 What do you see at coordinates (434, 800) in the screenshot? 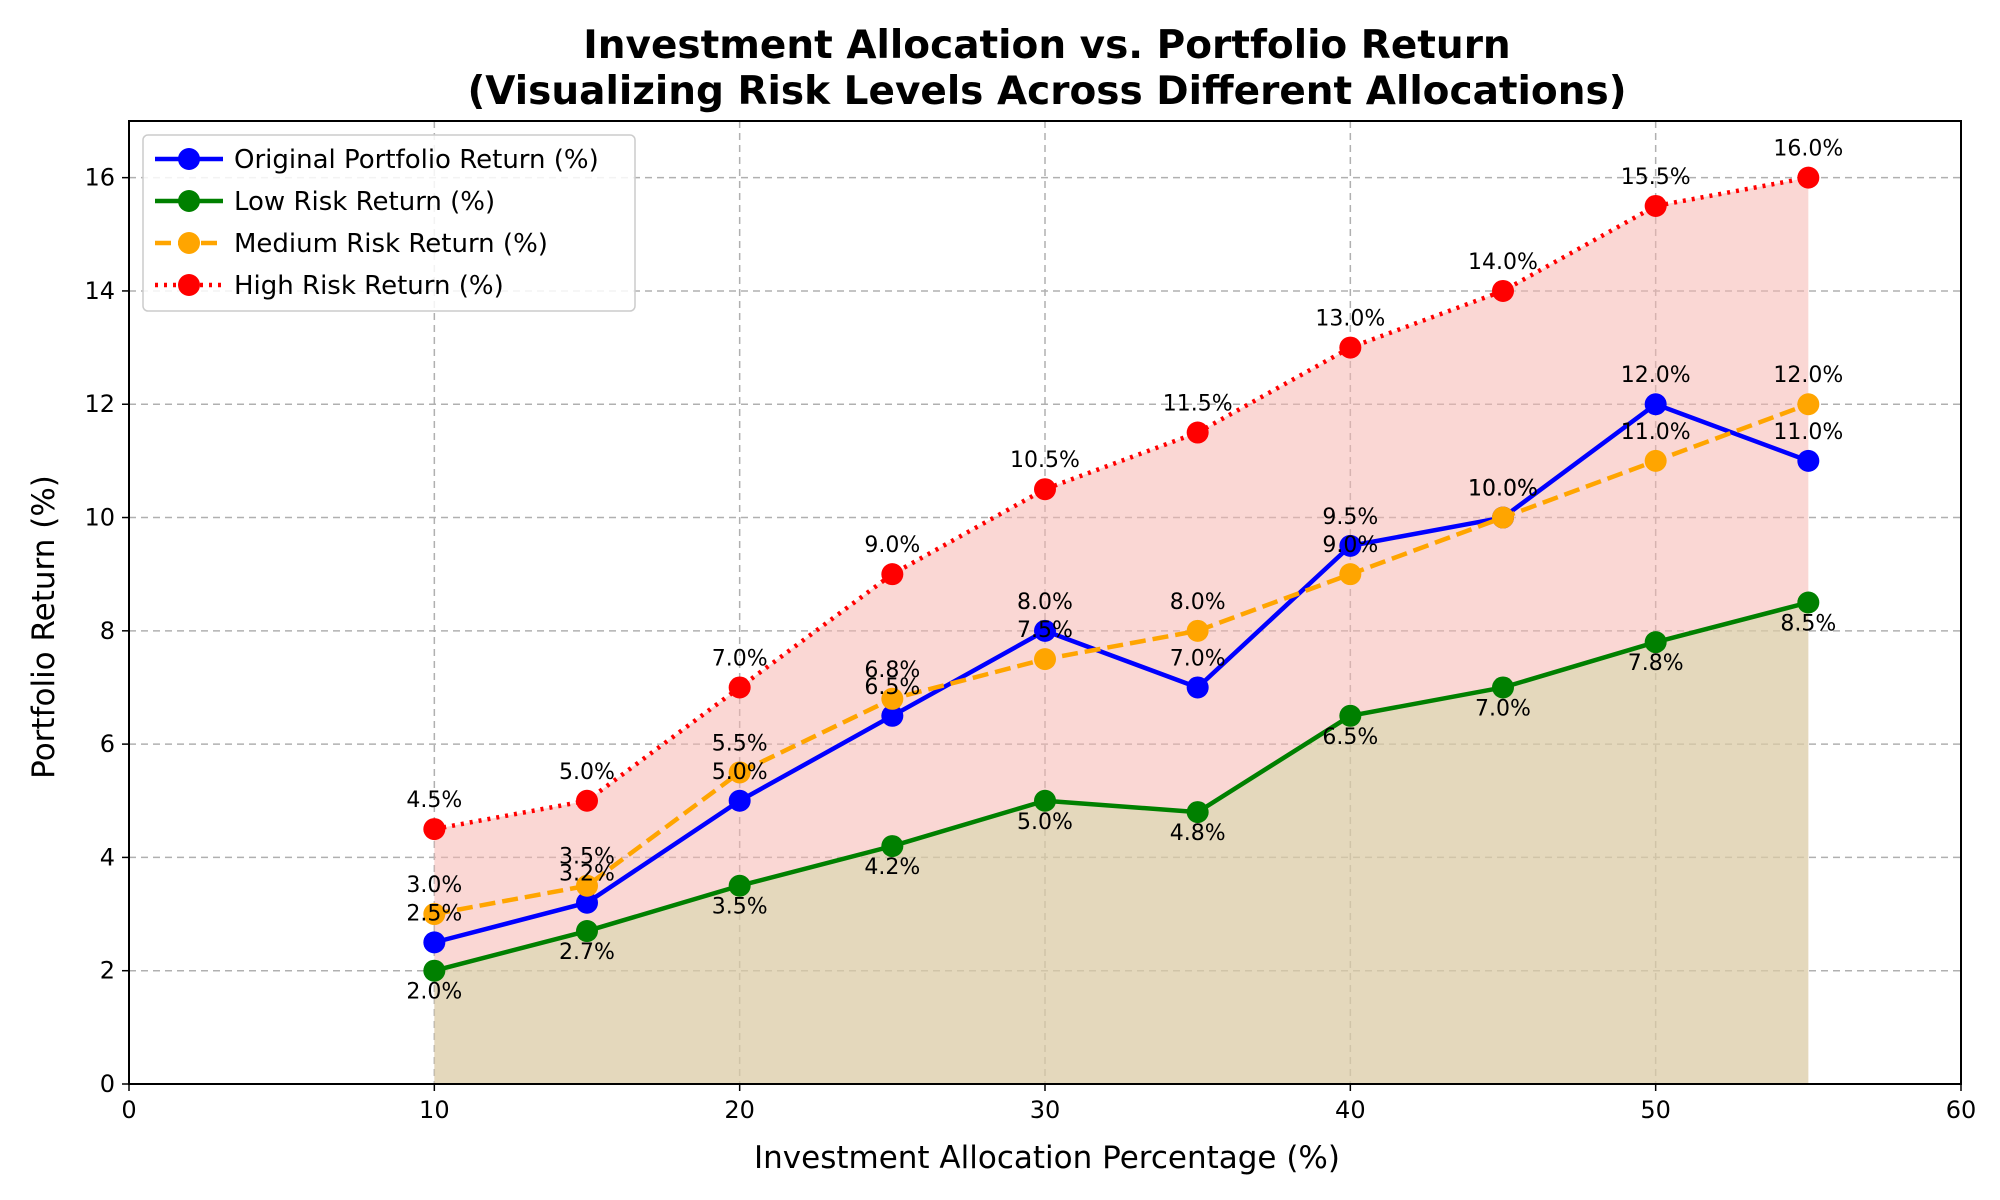
I see `data-label: 4.5%` at bounding box center [434, 800].